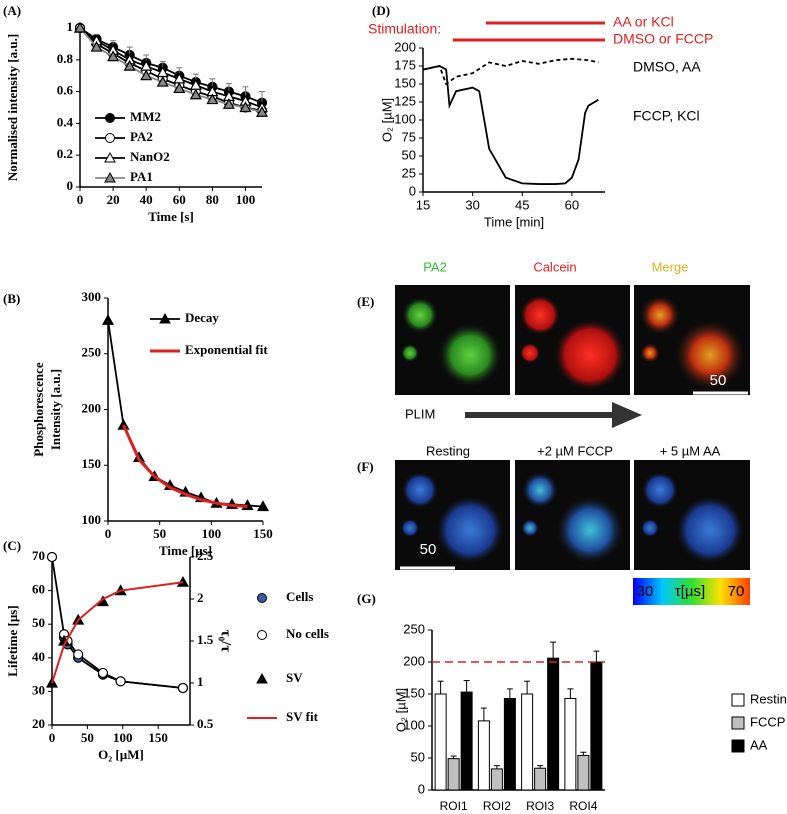 The width and height of the screenshot is (787, 814). What do you see at coordinates (572, 204) in the screenshot?
I see `x-tick-label: 60` at bounding box center [572, 204].